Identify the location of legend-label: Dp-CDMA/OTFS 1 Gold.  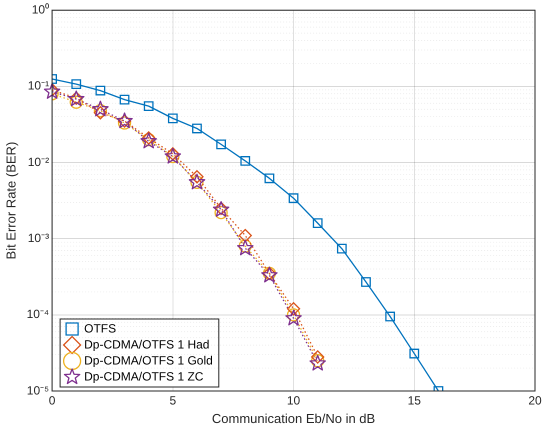
(148, 360).